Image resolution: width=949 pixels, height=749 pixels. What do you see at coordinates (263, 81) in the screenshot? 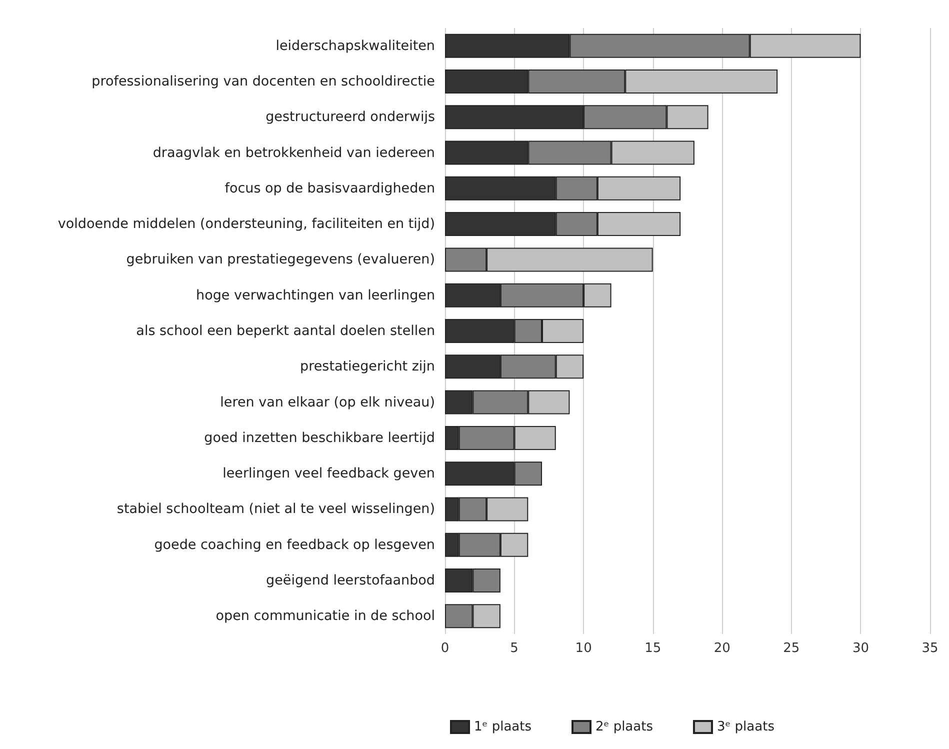
I see `y-tick-label: professionalisering van docenten en schooldirectie` at bounding box center [263, 81].